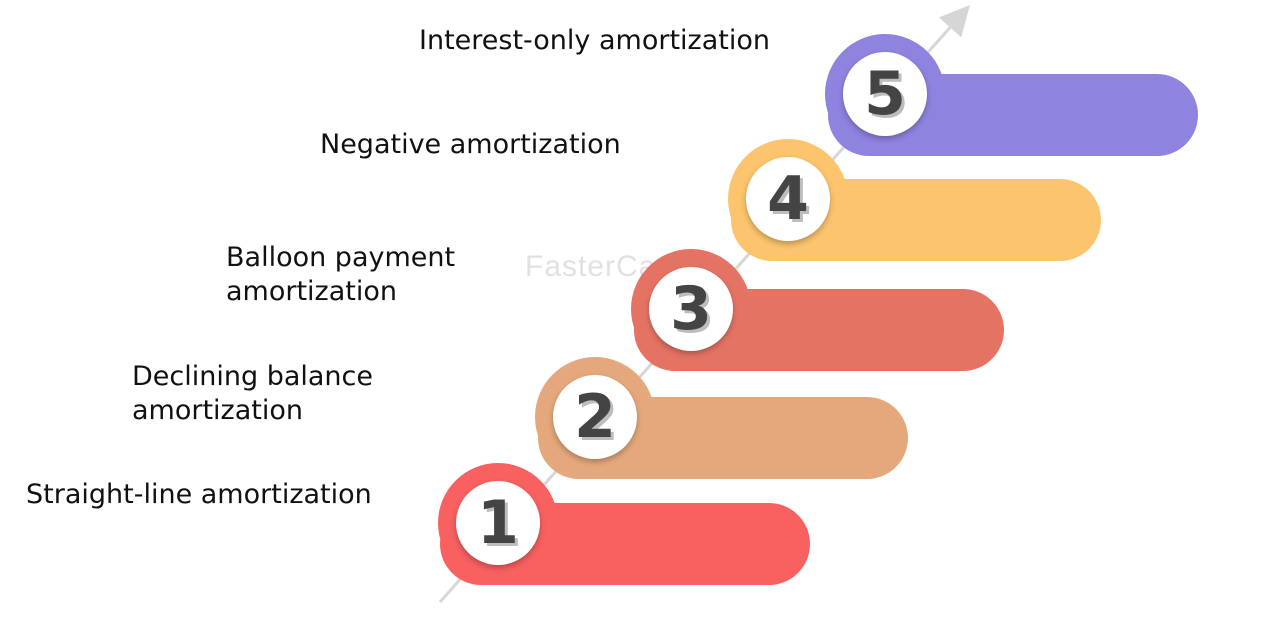  I want to click on step-2-label-line: amortization, so click(217, 410).